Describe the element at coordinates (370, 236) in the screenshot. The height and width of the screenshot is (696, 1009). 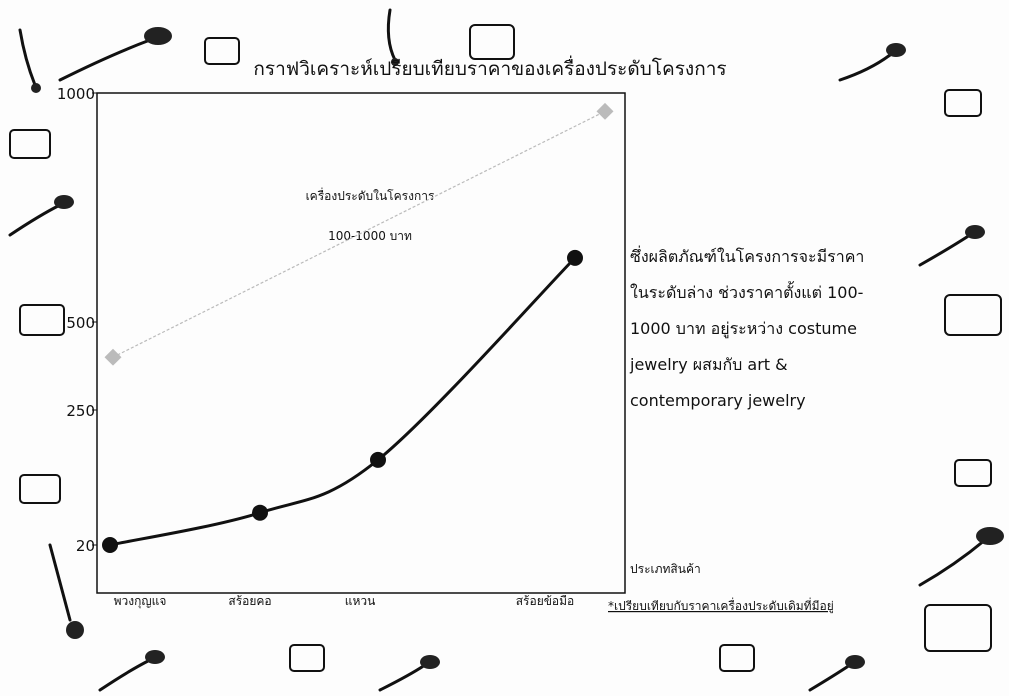
I see `annotation: 100-1000 บาท` at that location.